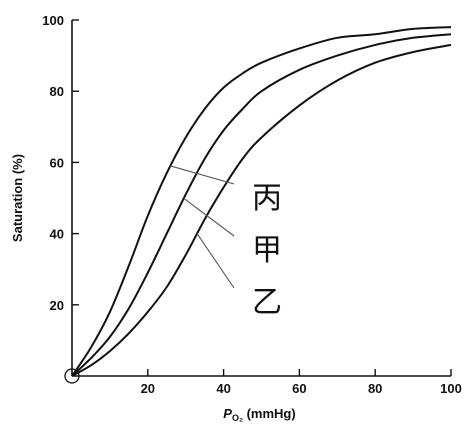 The width and height of the screenshot is (470, 437). Describe the element at coordinates (267, 250) in the screenshot. I see `series-label-2: 甲` at that location.